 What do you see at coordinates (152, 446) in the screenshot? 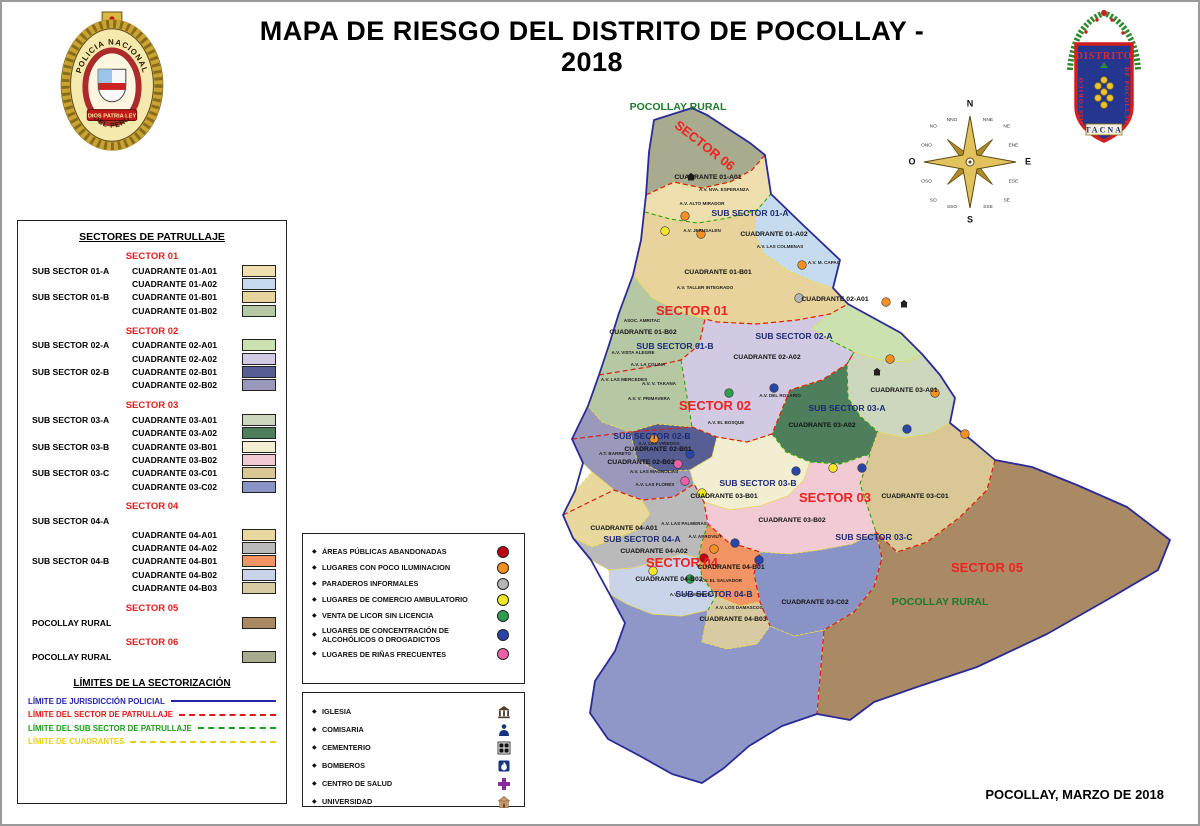
I see `legend-row: SUB SECTOR 03-B CUADRANTE 03-B01` at bounding box center [152, 446].